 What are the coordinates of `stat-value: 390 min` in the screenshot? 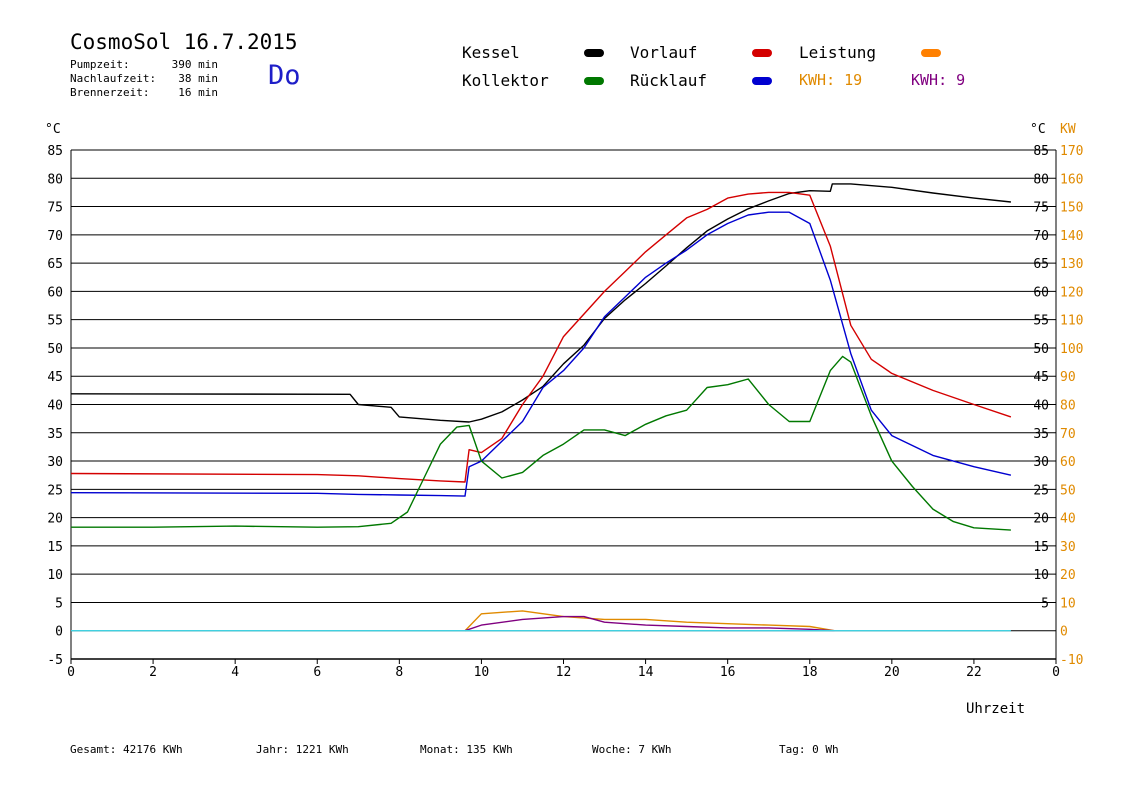 It's located at (194, 64).